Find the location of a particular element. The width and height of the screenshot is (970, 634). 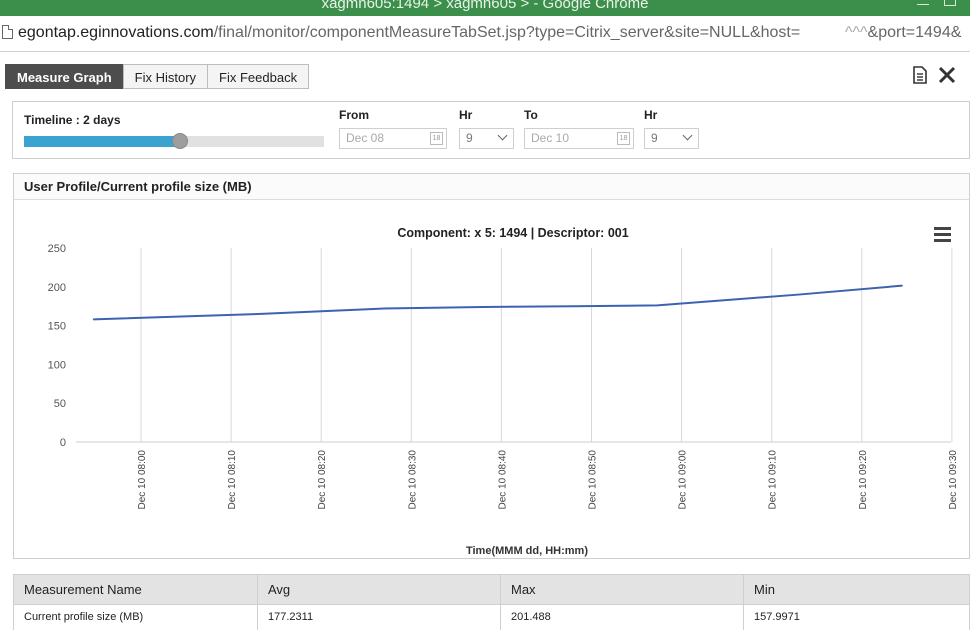

from-hr-label: Hr is located at coordinates (466, 115).